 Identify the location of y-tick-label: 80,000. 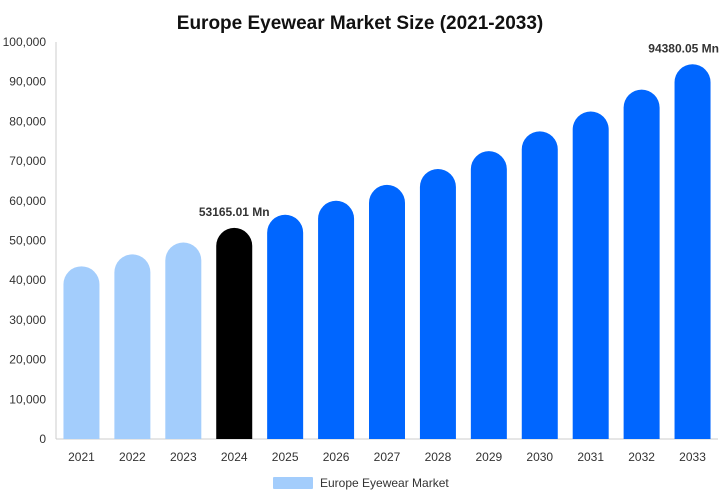
(27, 121).